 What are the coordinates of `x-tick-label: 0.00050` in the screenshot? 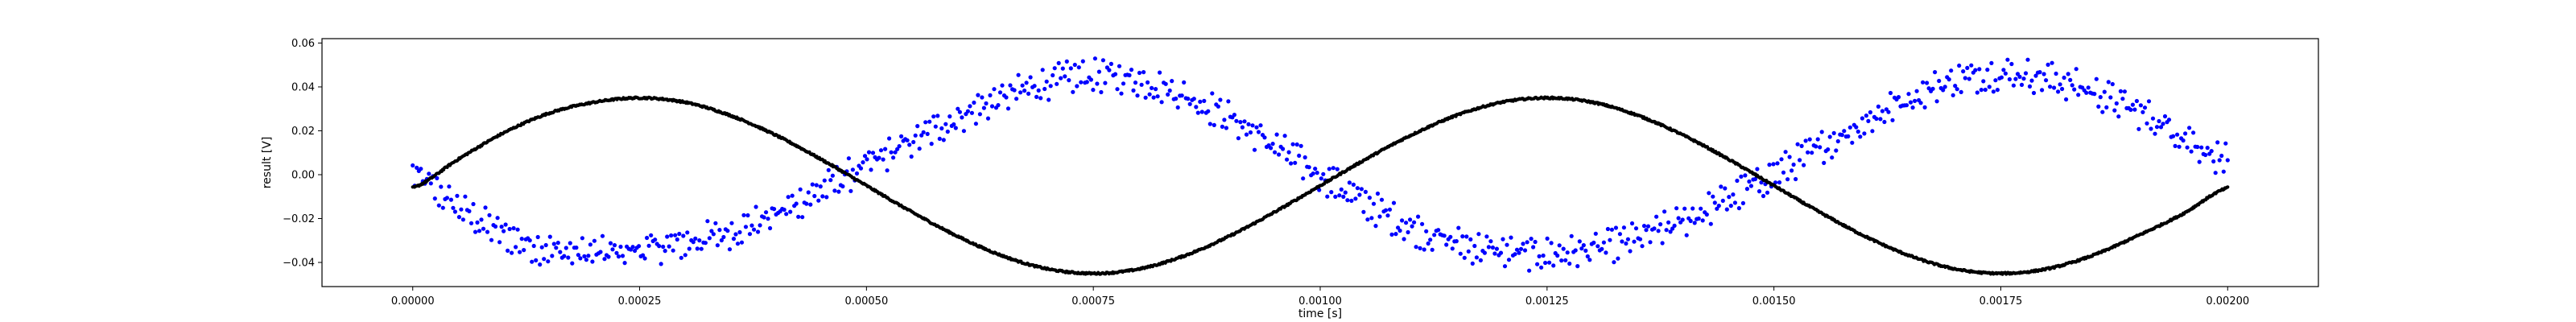 It's located at (866, 301).